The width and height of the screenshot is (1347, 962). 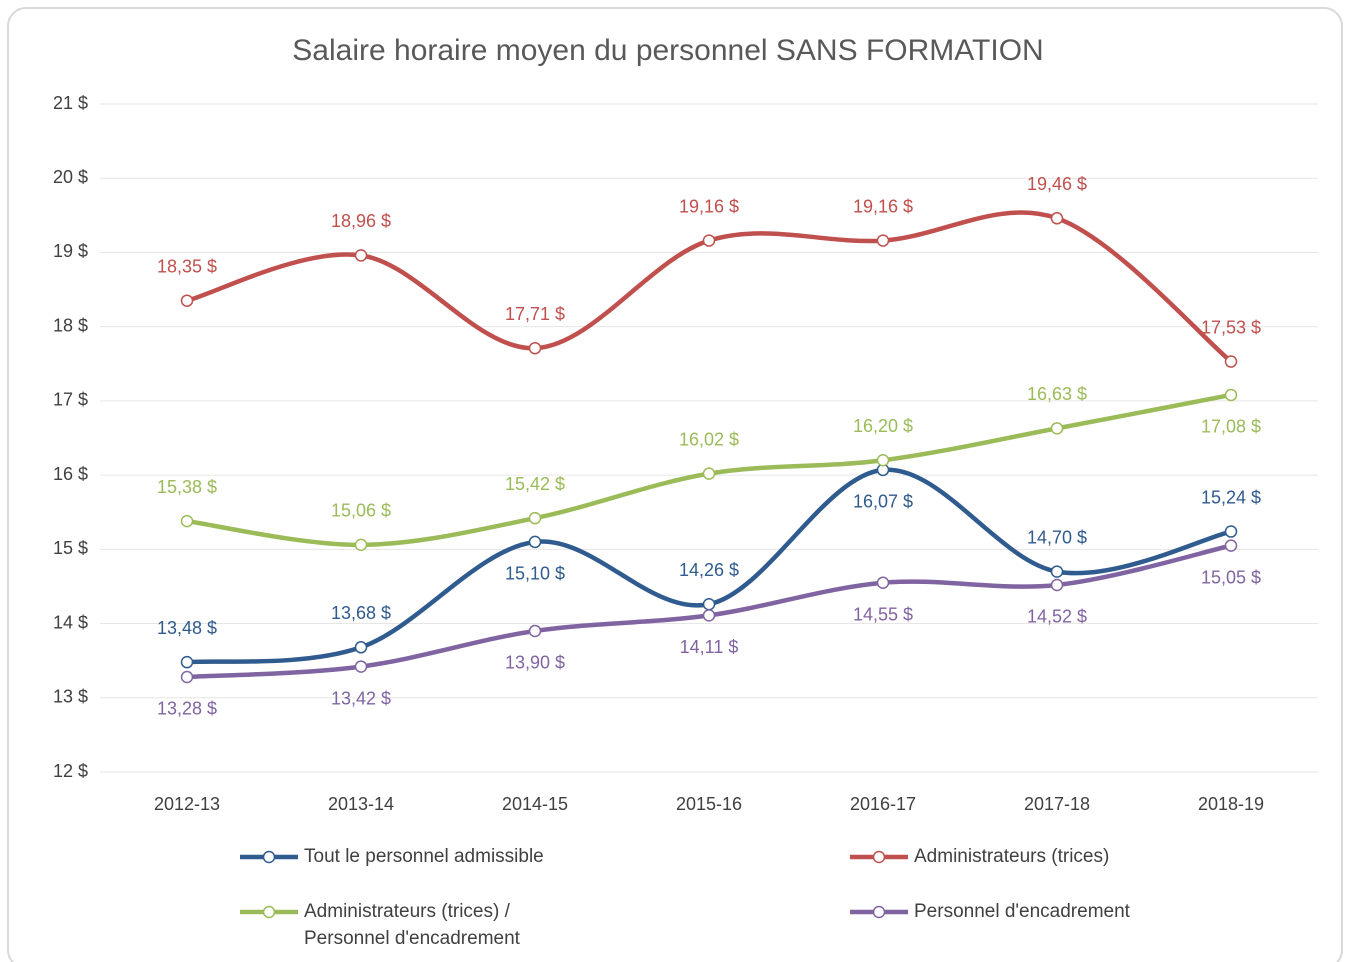 I want to click on data-label: 16,02 $, so click(x=709, y=439).